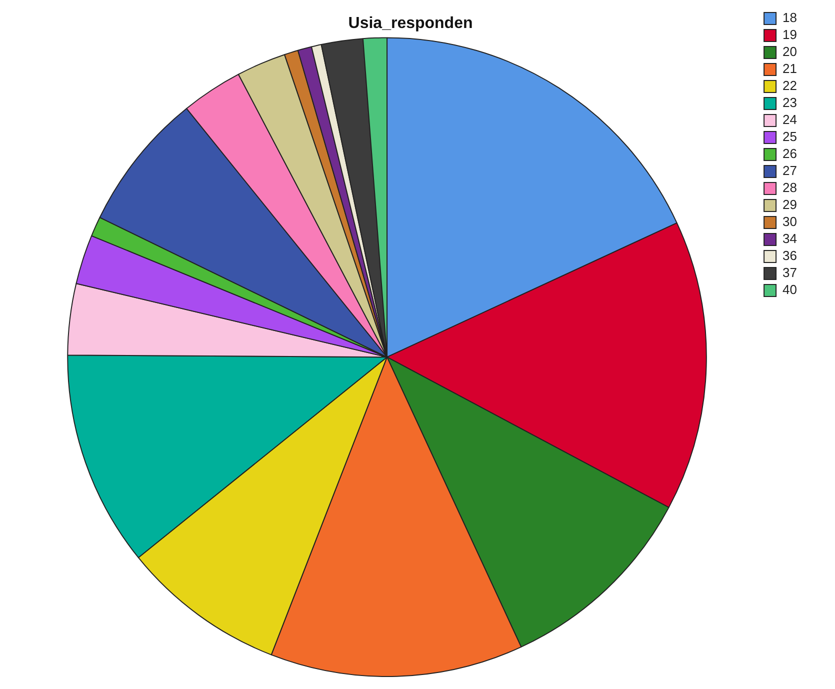  I want to click on legend-label: 26, so click(790, 154).